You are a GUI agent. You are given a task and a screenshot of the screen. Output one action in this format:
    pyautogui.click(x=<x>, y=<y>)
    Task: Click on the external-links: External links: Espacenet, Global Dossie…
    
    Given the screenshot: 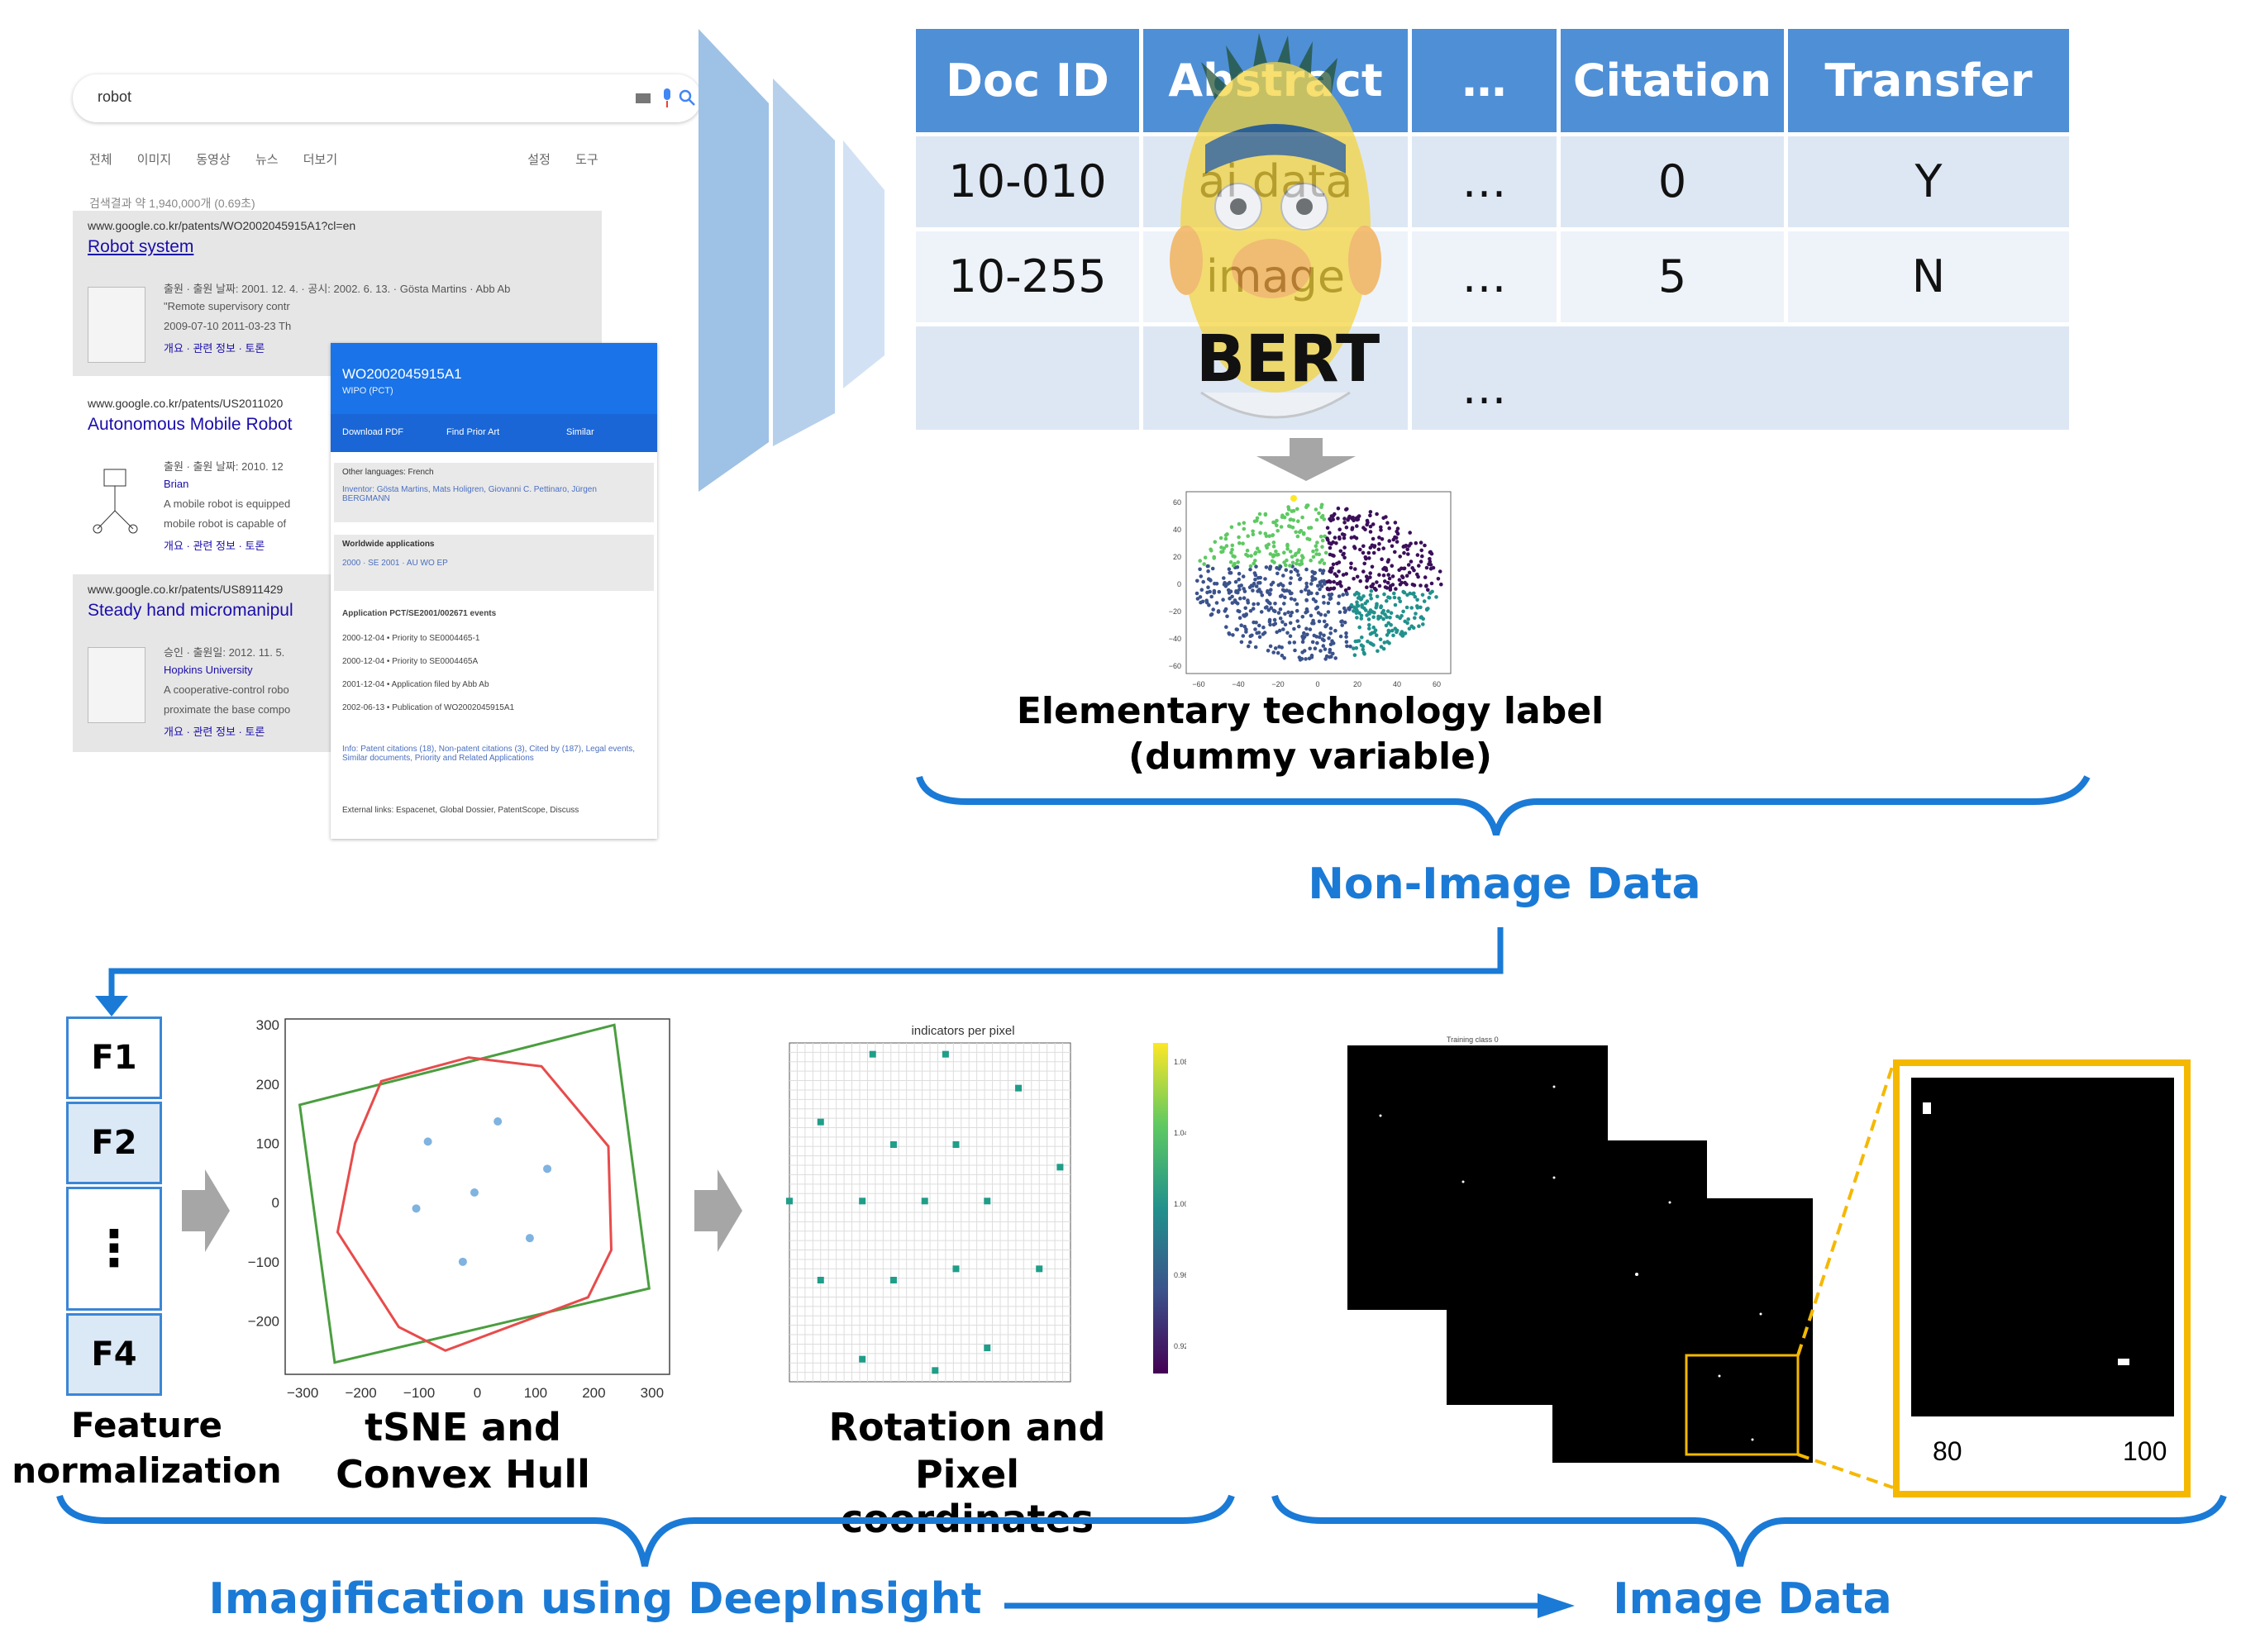 What is the action you would take?
    pyautogui.click(x=461, y=810)
    